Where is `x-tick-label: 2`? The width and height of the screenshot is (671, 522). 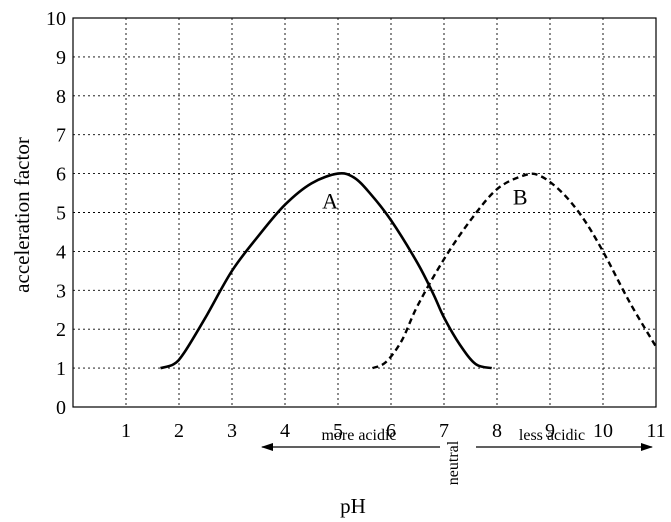 x-tick-label: 2 is located at coordinates (179, 431).